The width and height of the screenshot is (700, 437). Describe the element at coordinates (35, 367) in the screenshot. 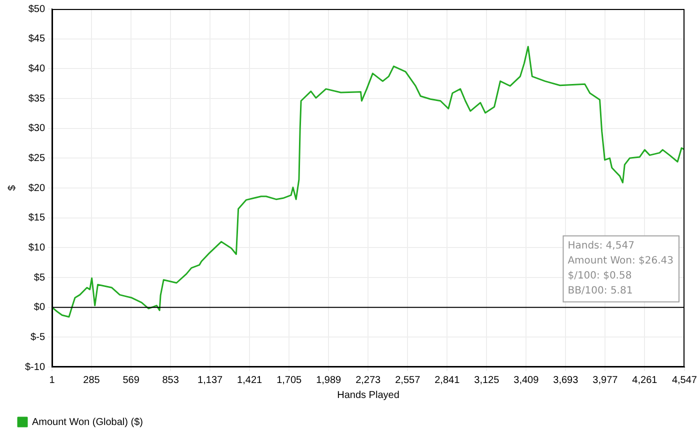

I see `y-tick-label: $-10` at that location.